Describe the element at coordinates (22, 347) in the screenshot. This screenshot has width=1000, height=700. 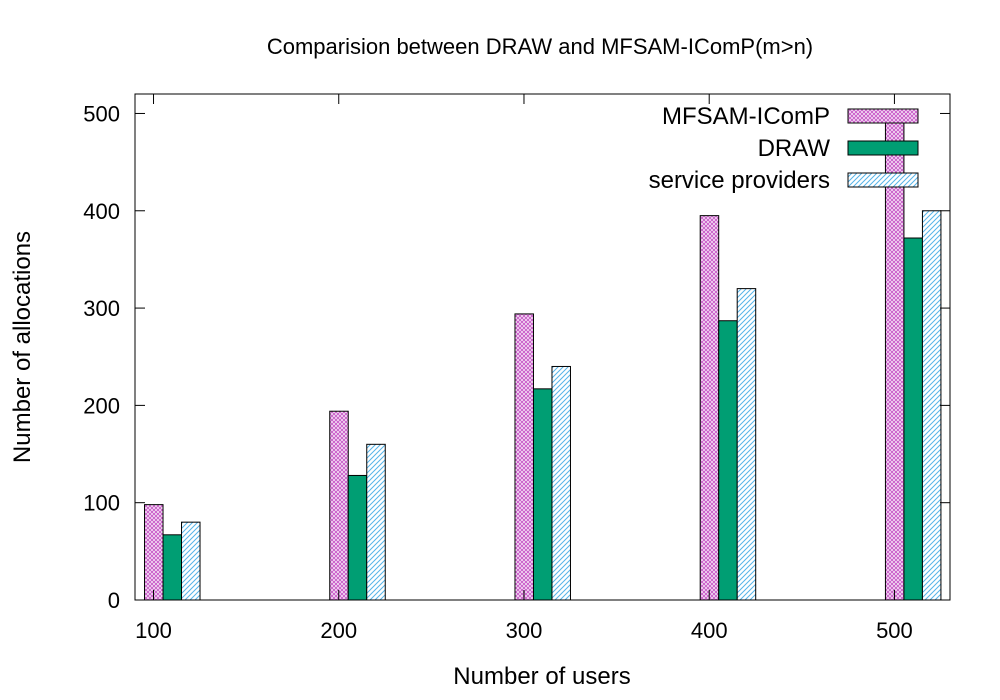
I see `y-axis-label: Number of allocations` at that location.